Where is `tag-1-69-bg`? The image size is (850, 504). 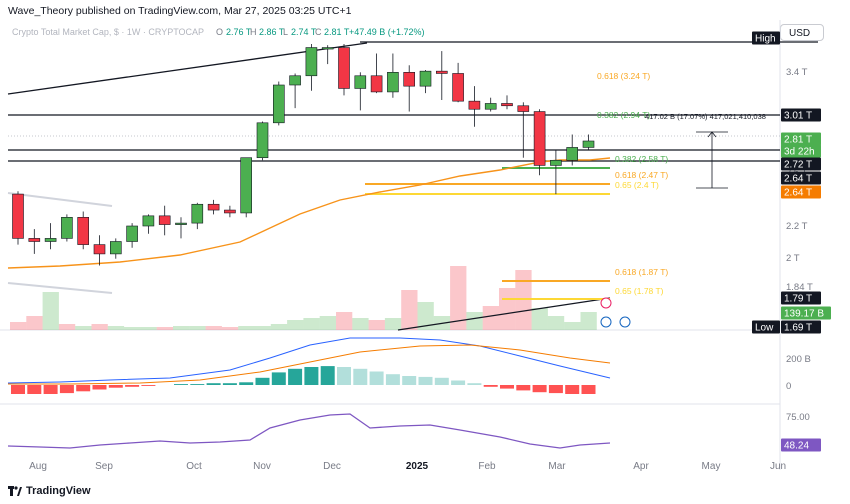
tag-1-69-bg is located at coordinates (801, 327).